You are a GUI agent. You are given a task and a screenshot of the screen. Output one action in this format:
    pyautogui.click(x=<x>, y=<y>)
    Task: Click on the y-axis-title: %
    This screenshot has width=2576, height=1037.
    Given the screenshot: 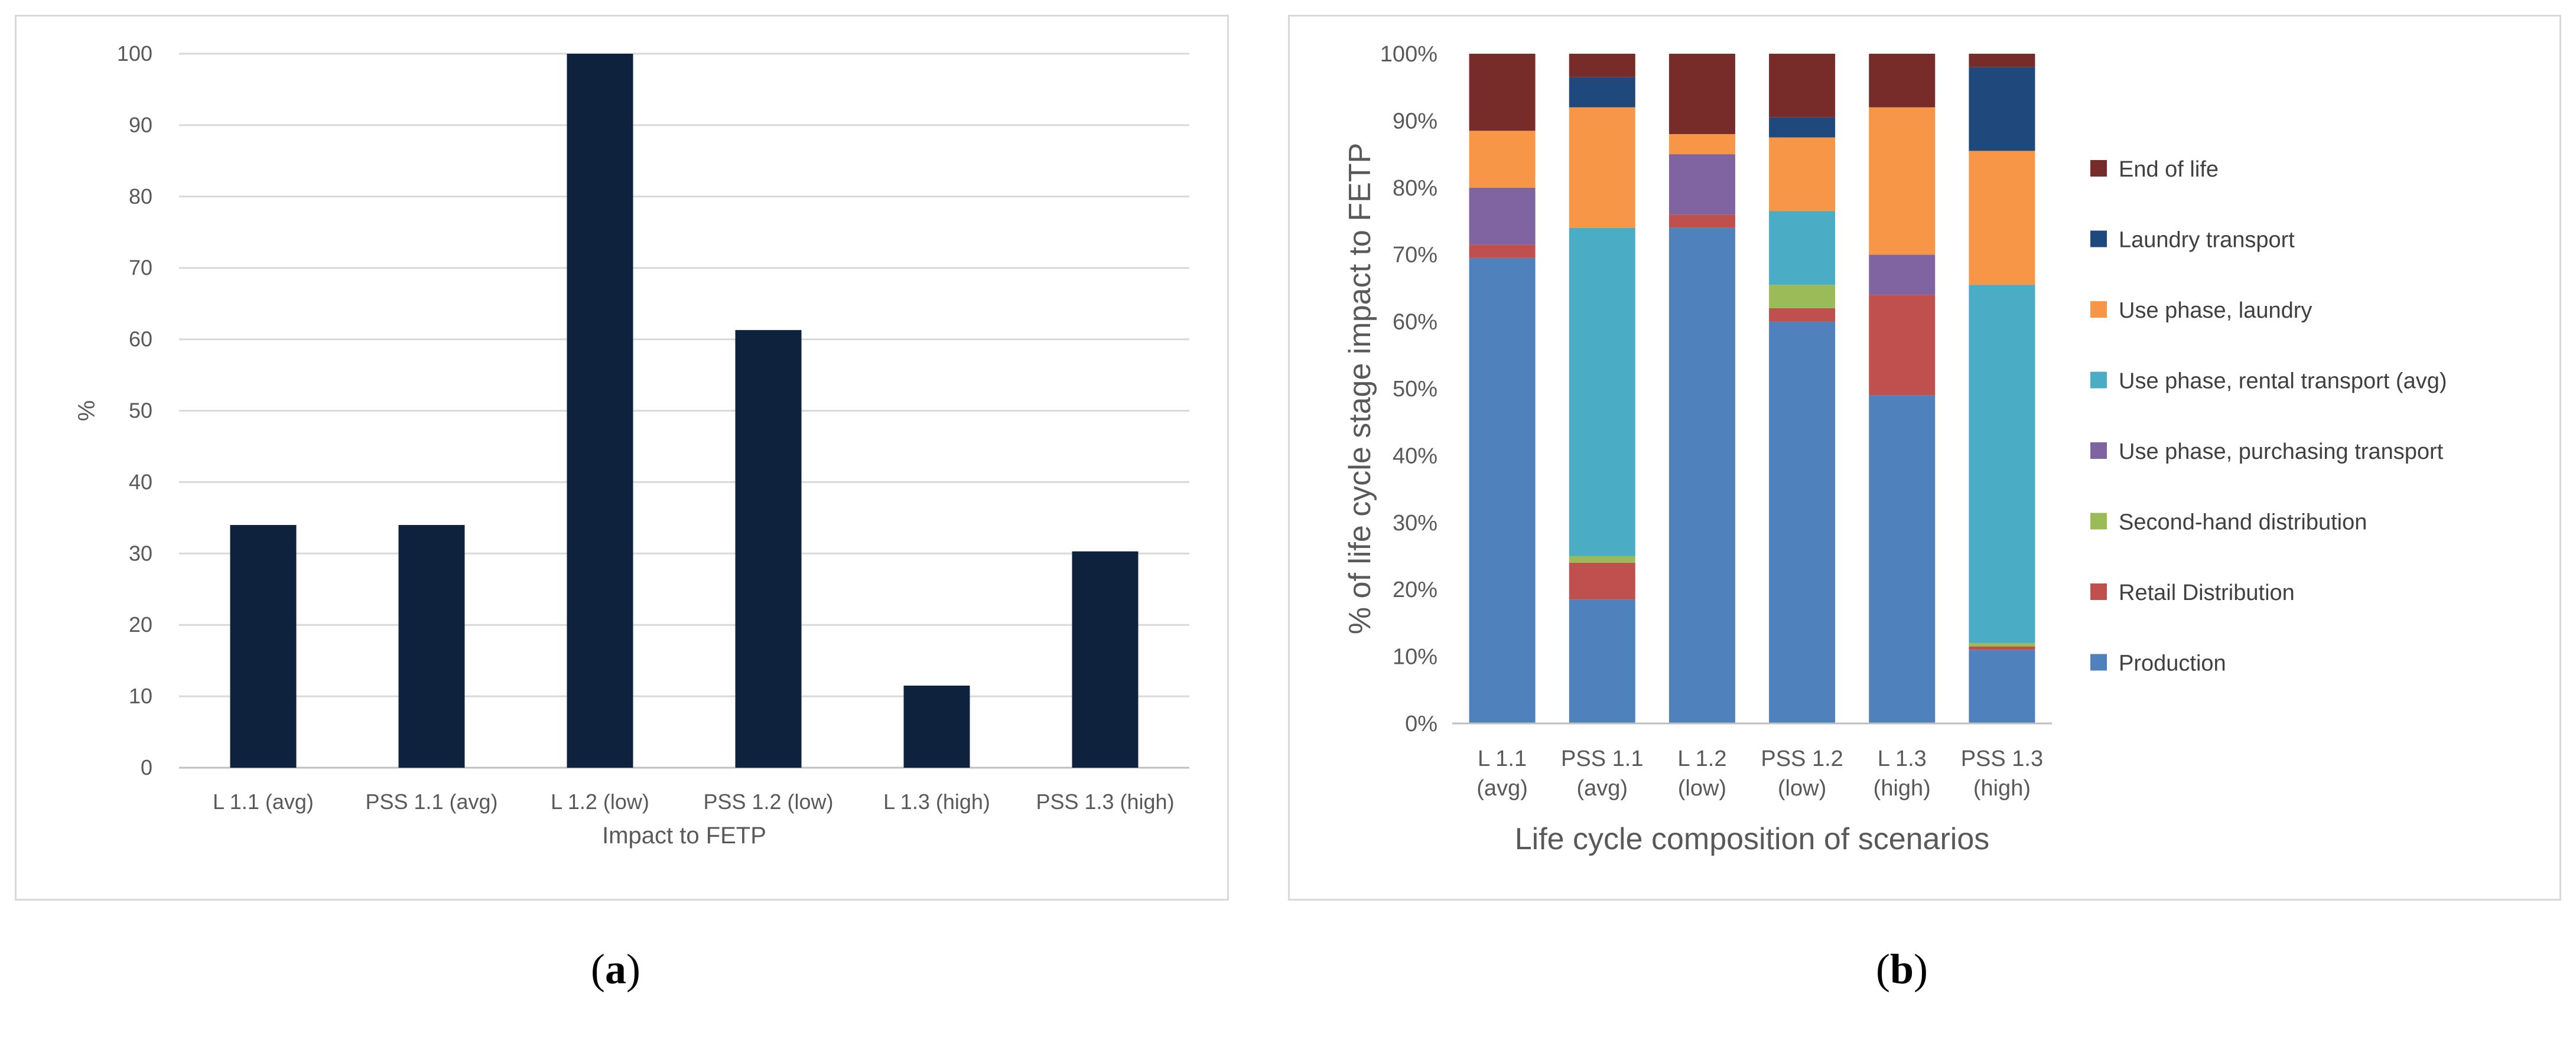 What is the action you would take?
    pyautogui.click(x=87, y=411)
    